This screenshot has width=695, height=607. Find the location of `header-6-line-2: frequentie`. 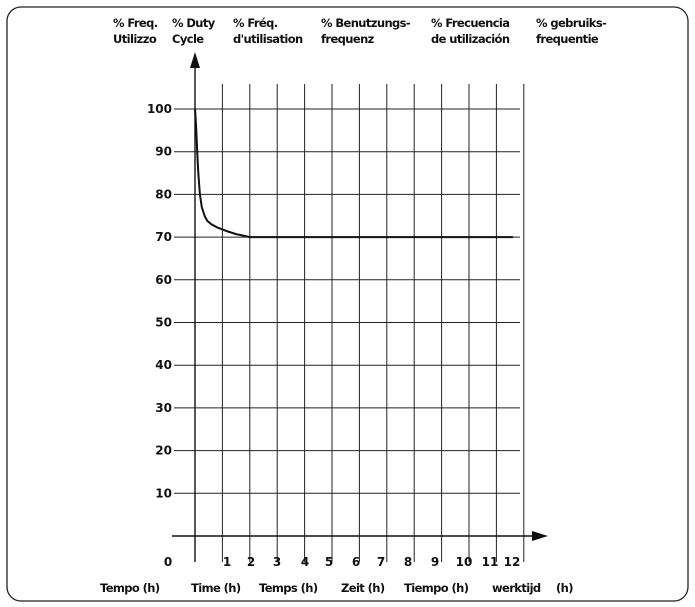

header-6-line-2: frequentie is located at coordinates (567, 39).